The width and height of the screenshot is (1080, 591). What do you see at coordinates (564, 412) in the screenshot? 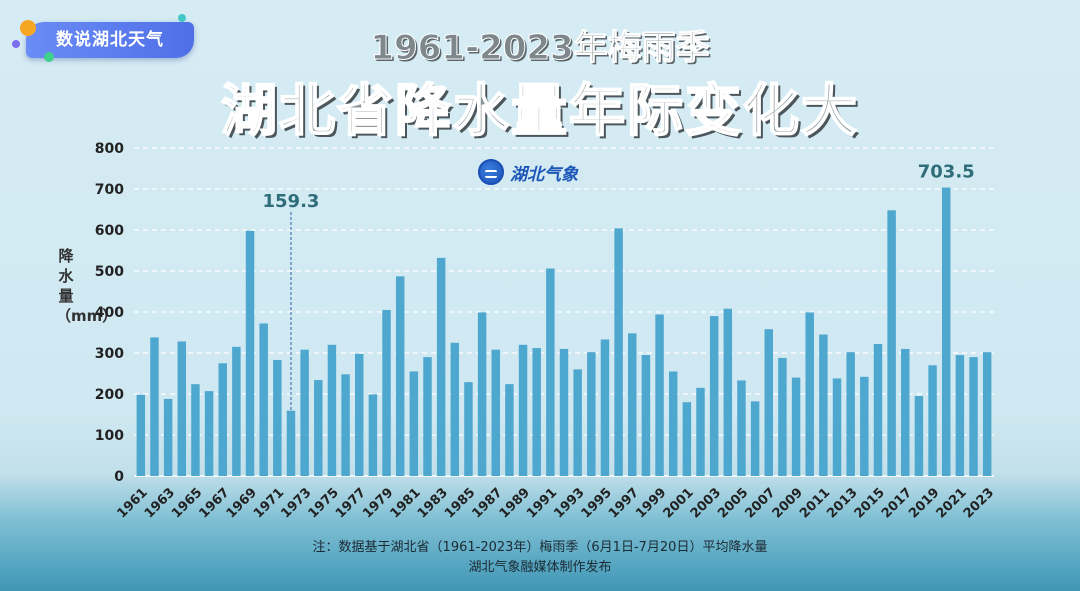
I see `bar-1992` at bounding box center [564, 412].